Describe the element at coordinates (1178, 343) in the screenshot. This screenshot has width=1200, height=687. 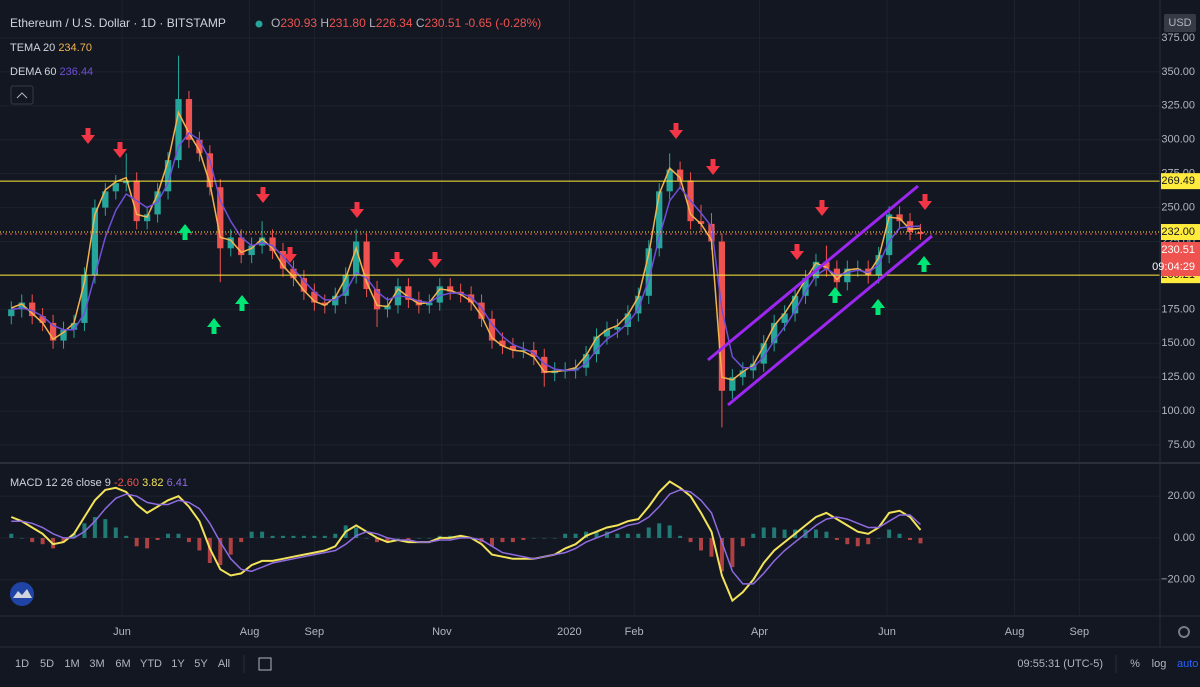
I see `y-tick-label: 150.00` at that location.